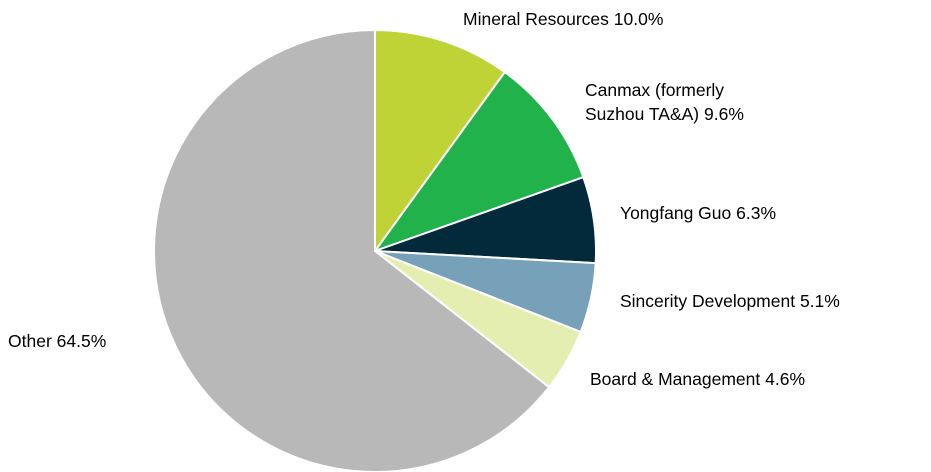  I want to click on value-label: 9.6%, so click(724, 114).